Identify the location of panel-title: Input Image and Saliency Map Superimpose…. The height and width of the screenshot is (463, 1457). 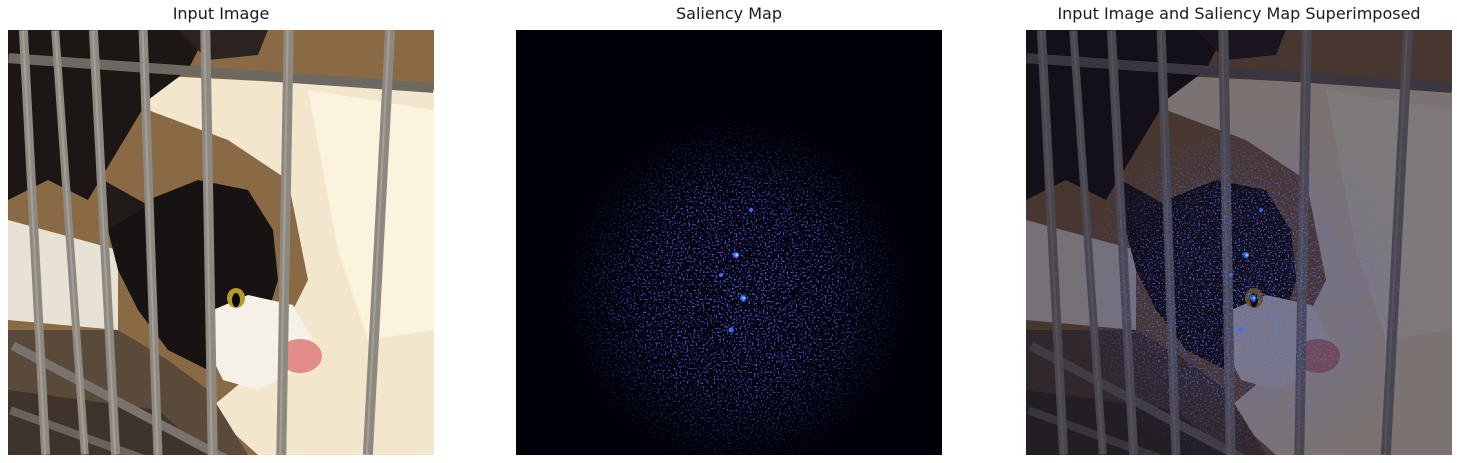
(1239, 13).